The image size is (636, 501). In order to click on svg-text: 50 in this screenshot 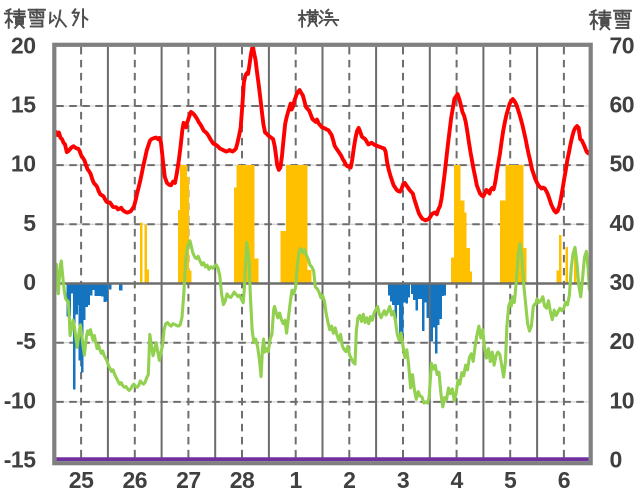, I will do `click(622, 164)`.